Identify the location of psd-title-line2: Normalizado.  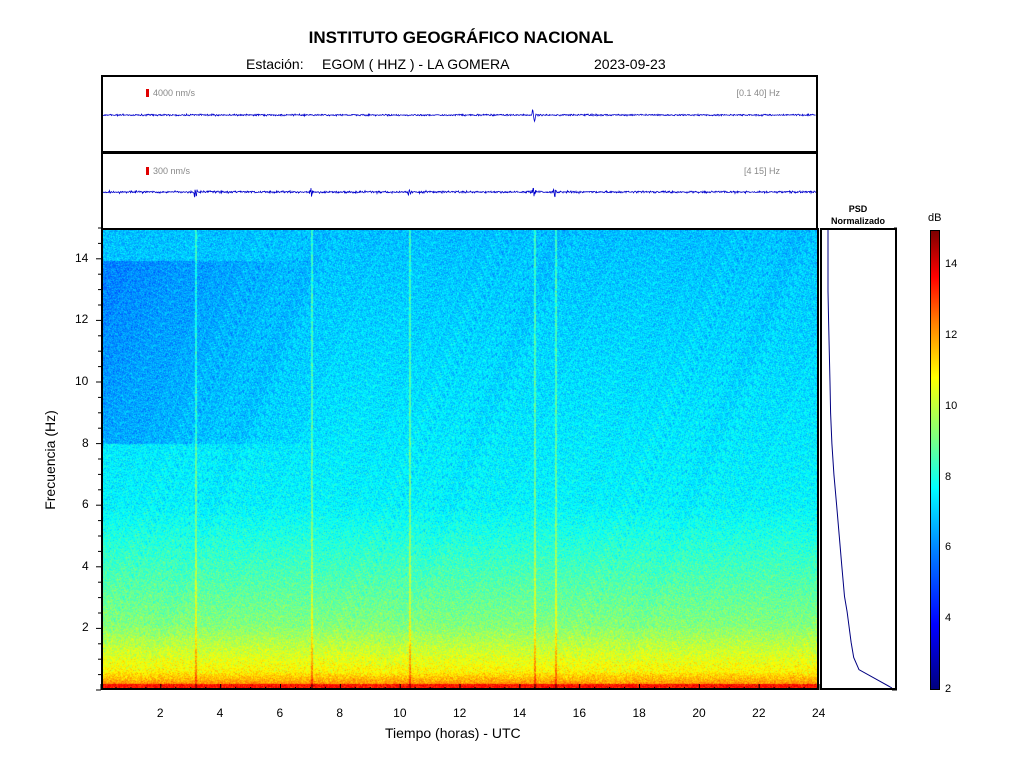
(857, 221).